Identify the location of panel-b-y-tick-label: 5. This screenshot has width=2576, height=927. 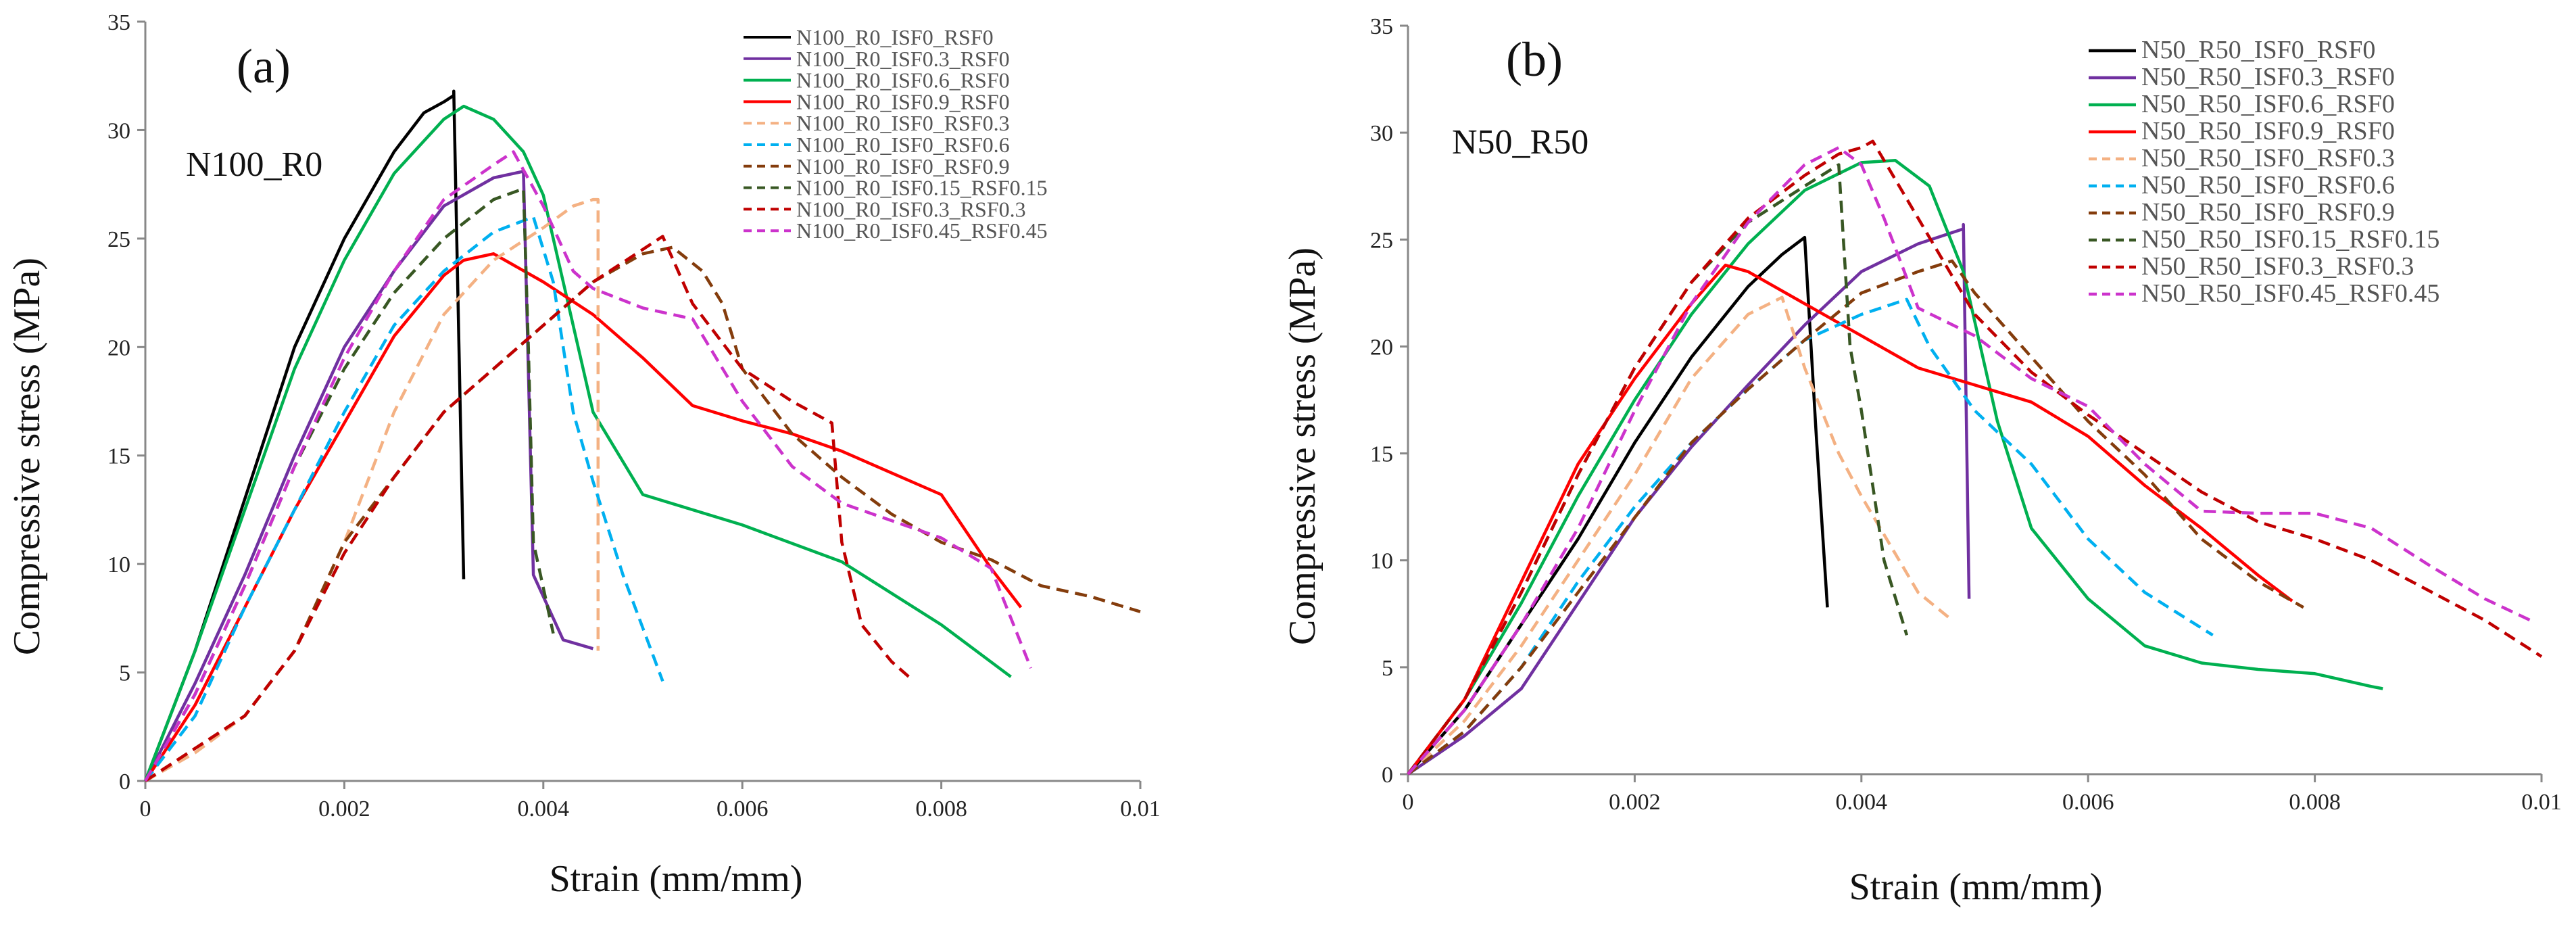
(1387, 668).